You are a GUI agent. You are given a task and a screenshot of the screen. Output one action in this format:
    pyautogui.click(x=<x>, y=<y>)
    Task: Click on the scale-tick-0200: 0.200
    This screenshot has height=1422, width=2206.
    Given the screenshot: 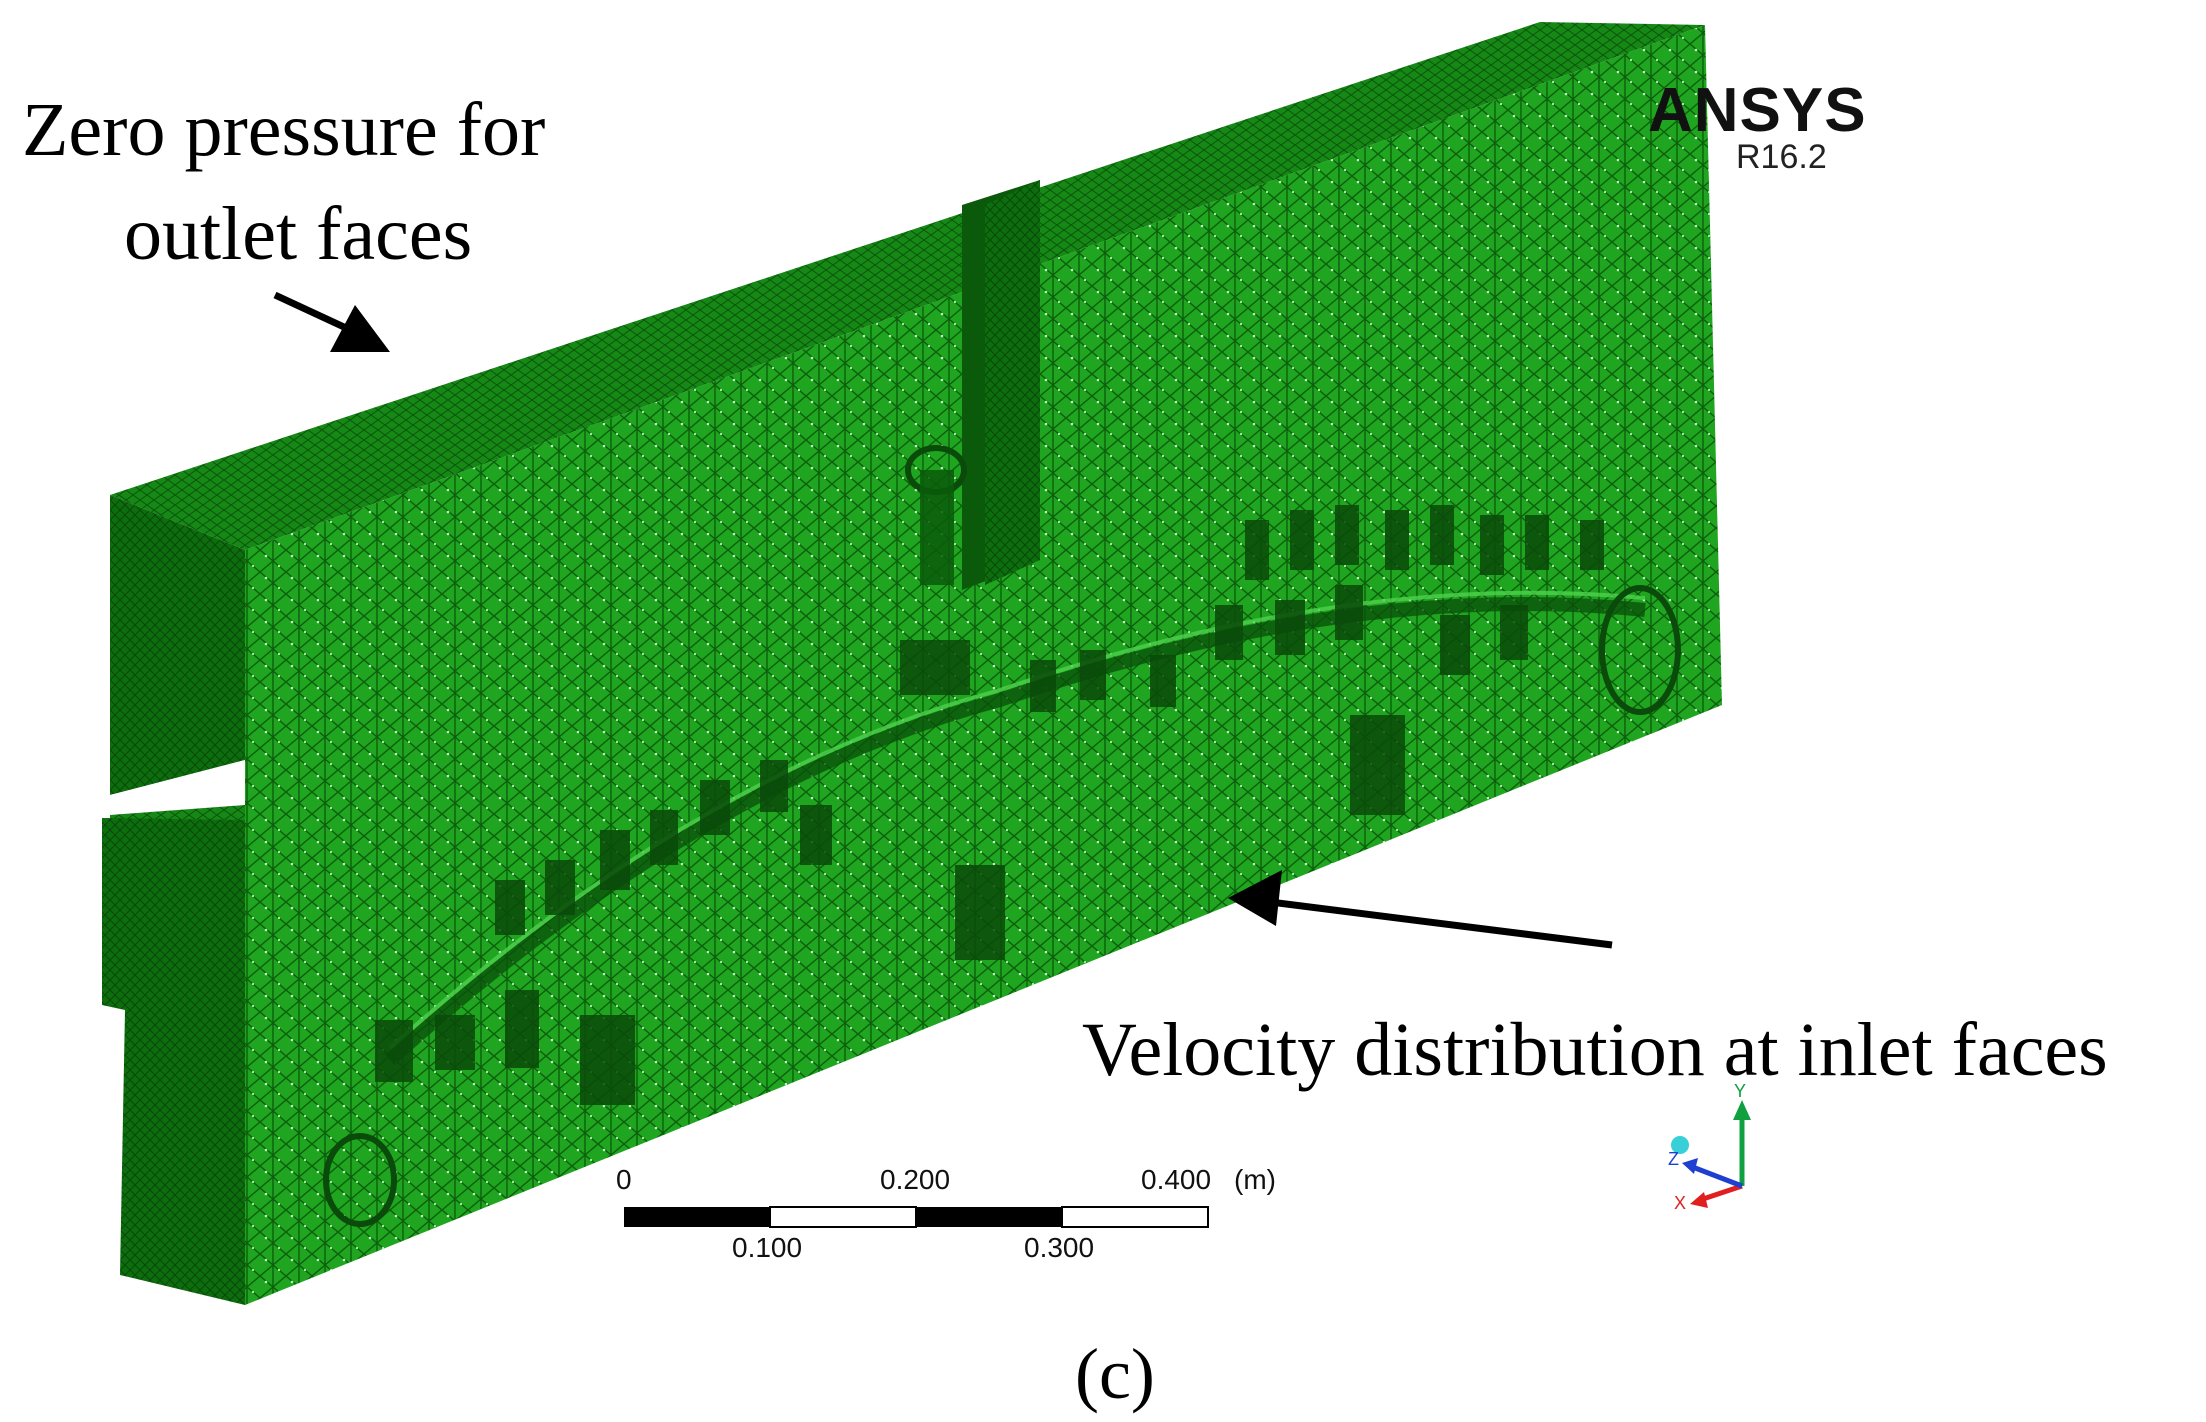 What is the action you would take?
    pyautogui.click(x=915, y=1179)
    